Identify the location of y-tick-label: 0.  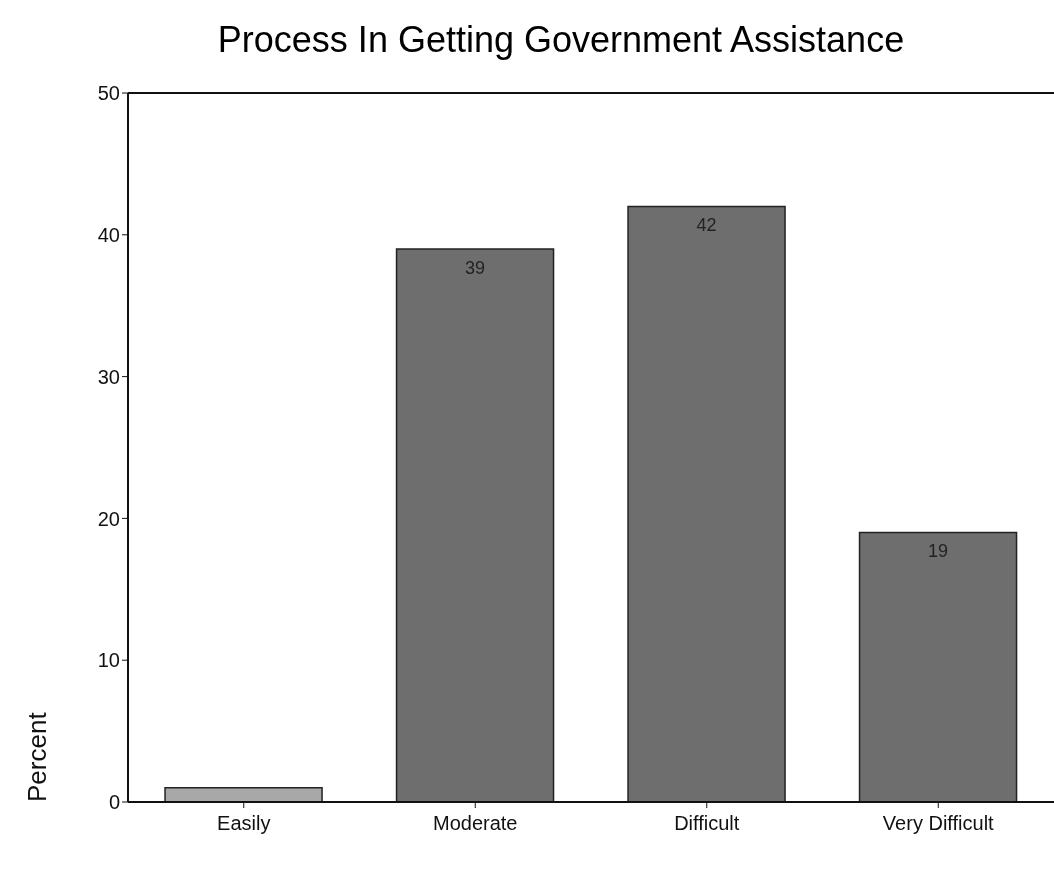
(114, 802).